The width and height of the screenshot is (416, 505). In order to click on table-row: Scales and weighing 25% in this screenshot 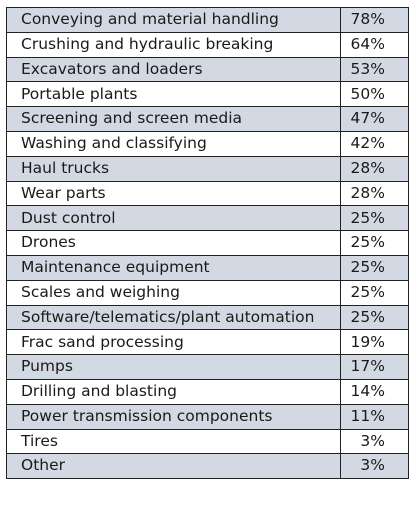, I will do `click(207, 292)`.